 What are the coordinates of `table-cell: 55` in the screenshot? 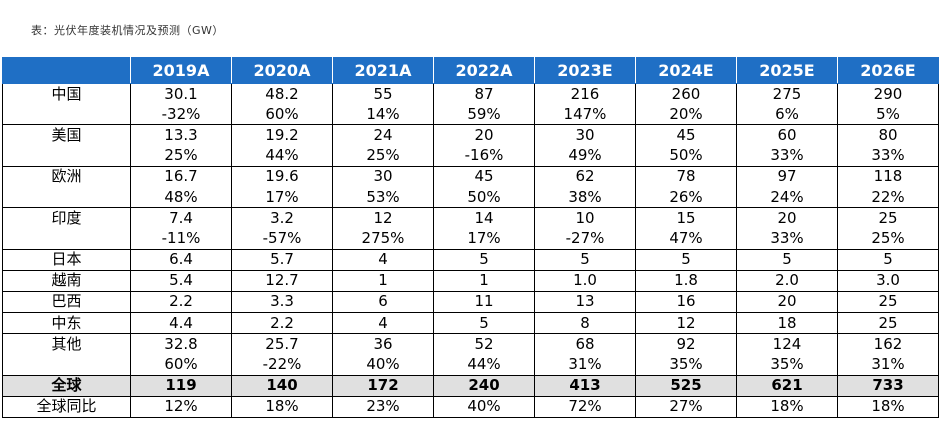 It's located at (383, 94).